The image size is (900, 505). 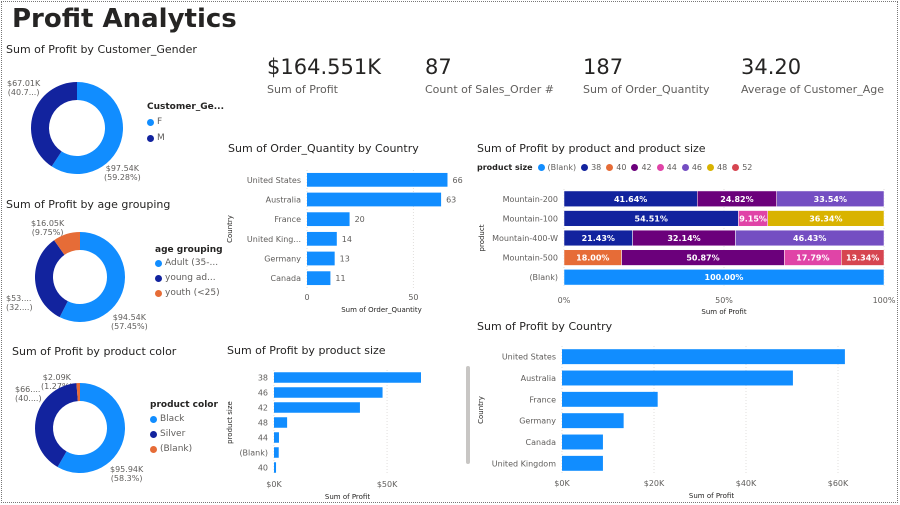 What do you see at coordinates (530, 199) in the screenshot?
I see `y-tick-label: Mountain-200` at bounding box center [530, 199].